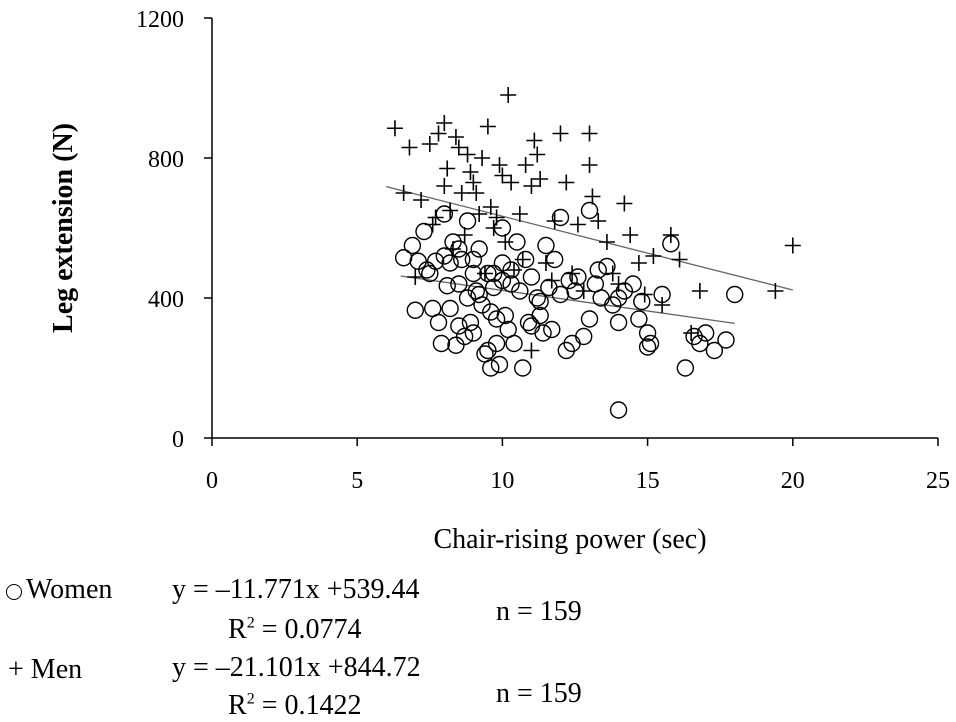 The image size is (956, 722). What do you see at coordinates (308, 629) in the screenshot?
I see `women-r2-value: = 0.0774` at bounding box center [308, 629].